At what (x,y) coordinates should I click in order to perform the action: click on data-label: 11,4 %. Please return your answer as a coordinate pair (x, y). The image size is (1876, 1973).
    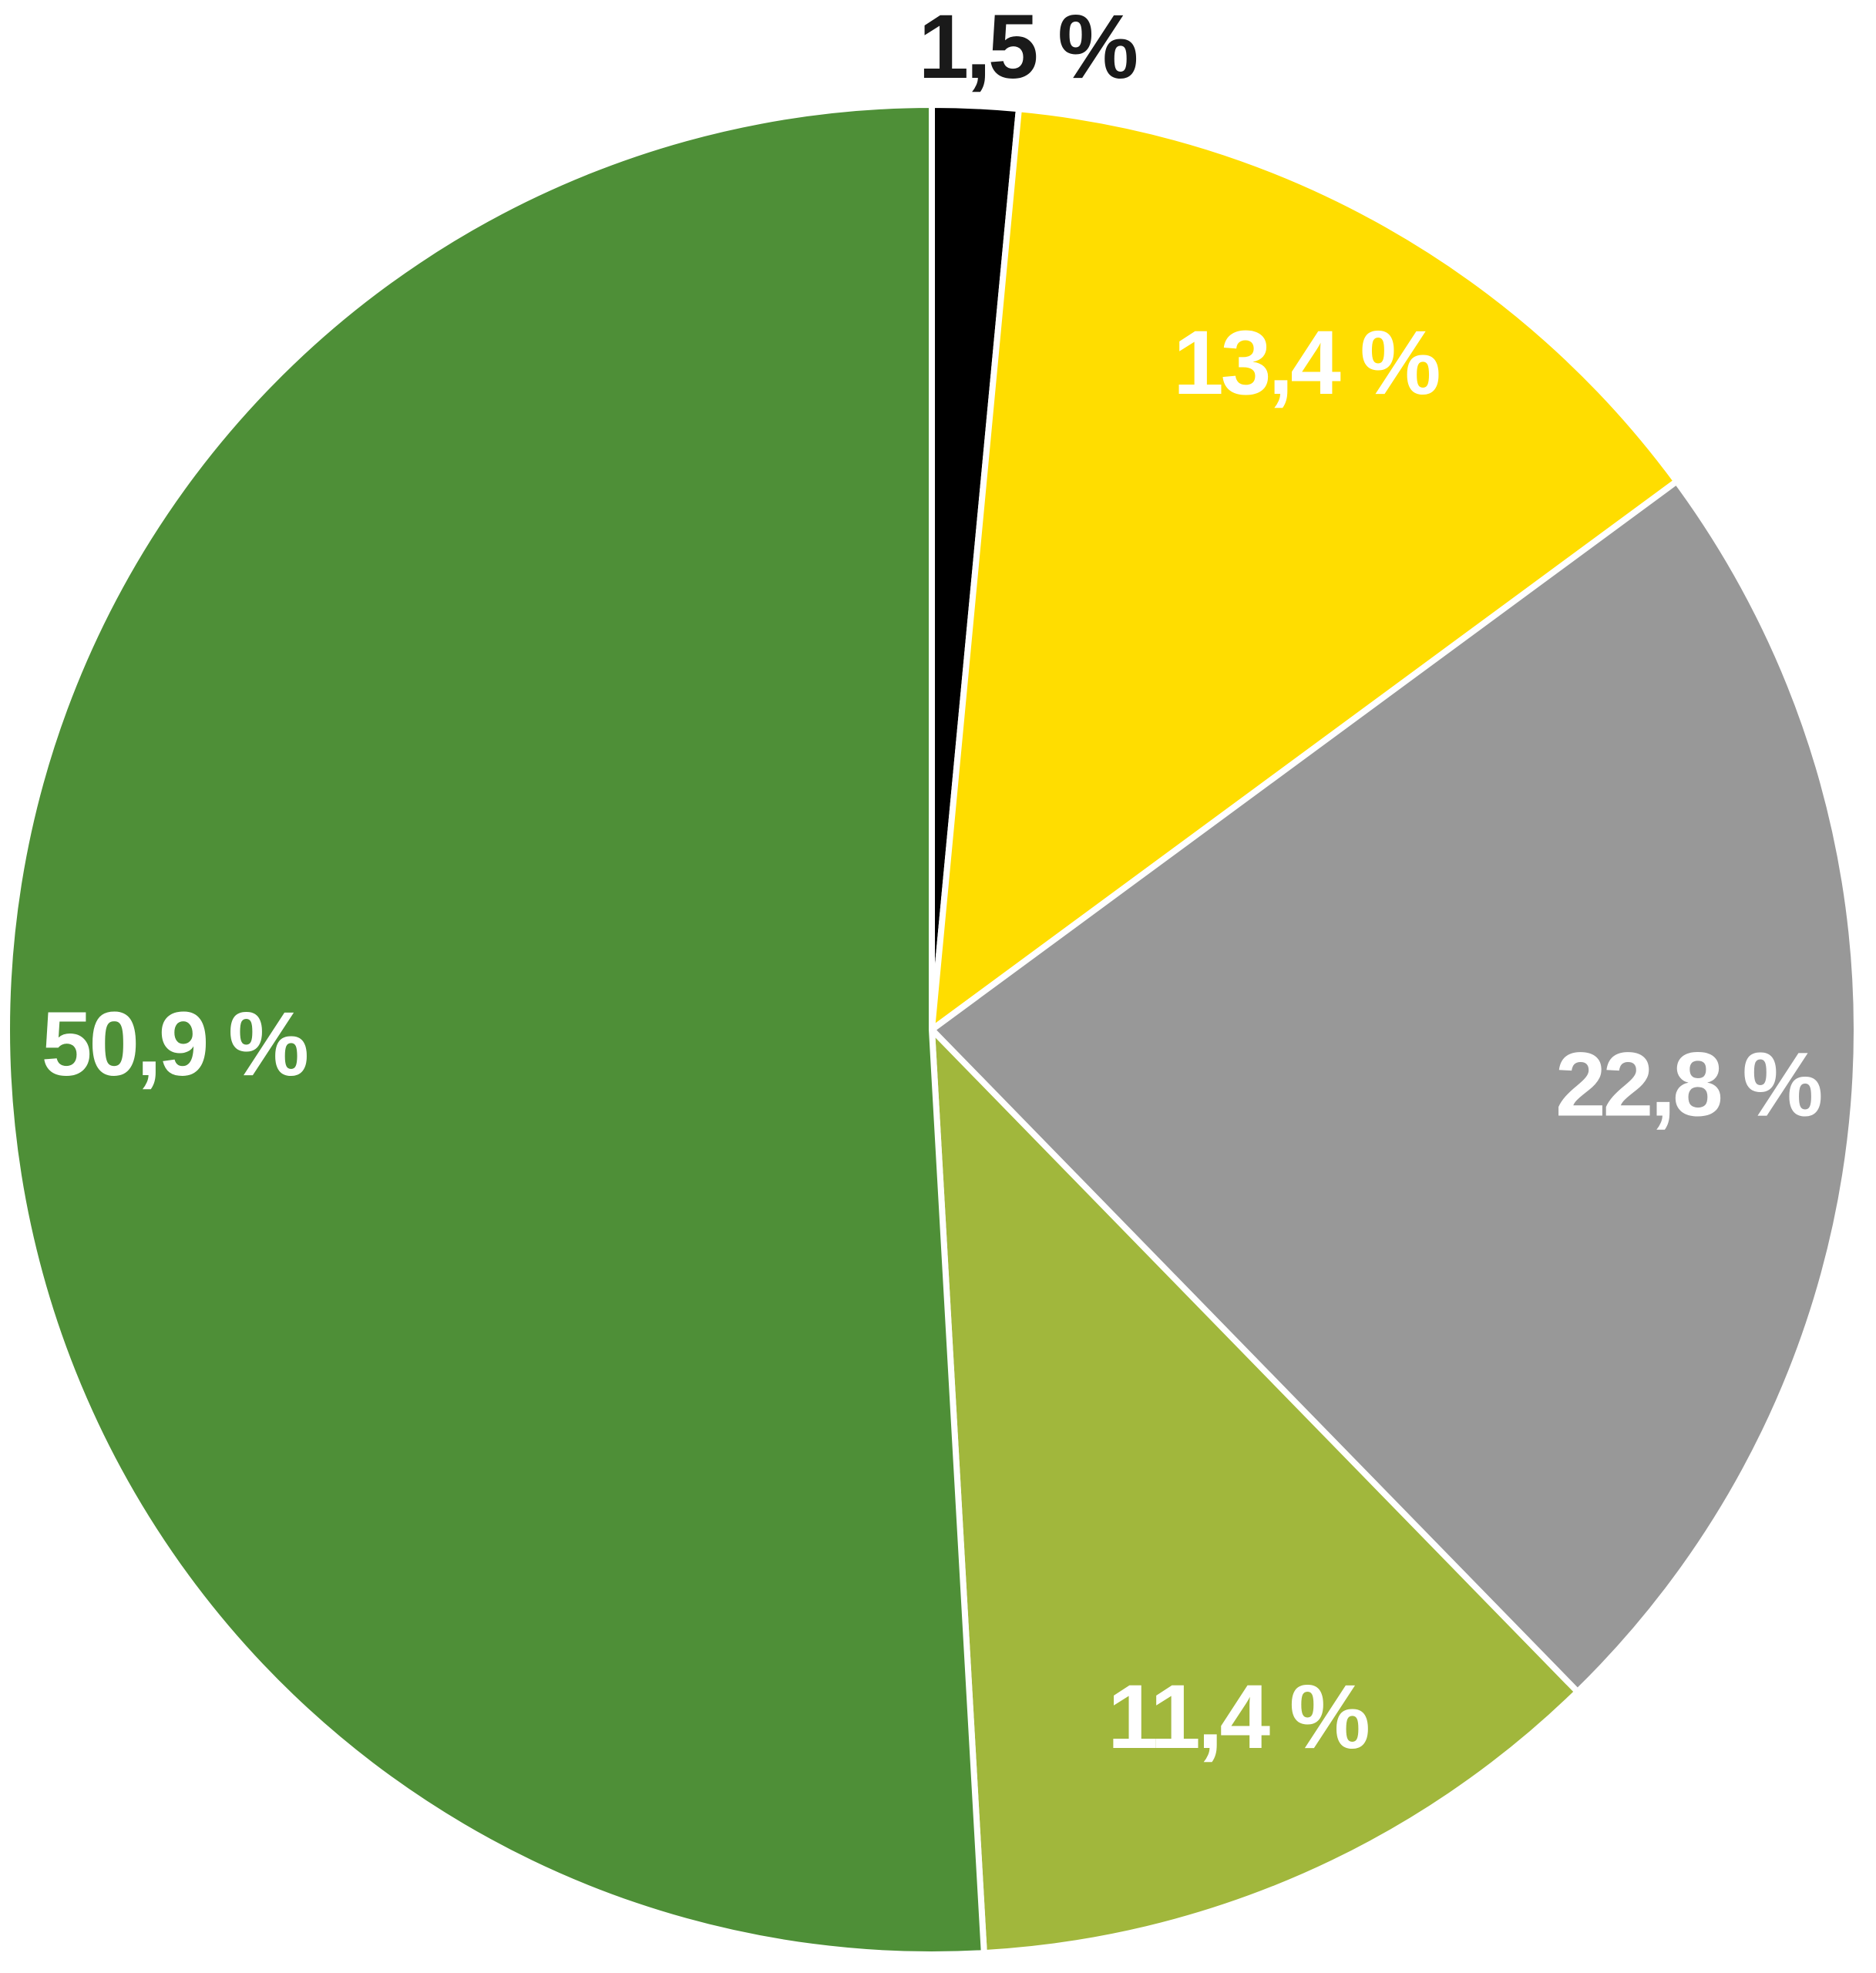
    Looking at the image, I should click on (1238, 1717).